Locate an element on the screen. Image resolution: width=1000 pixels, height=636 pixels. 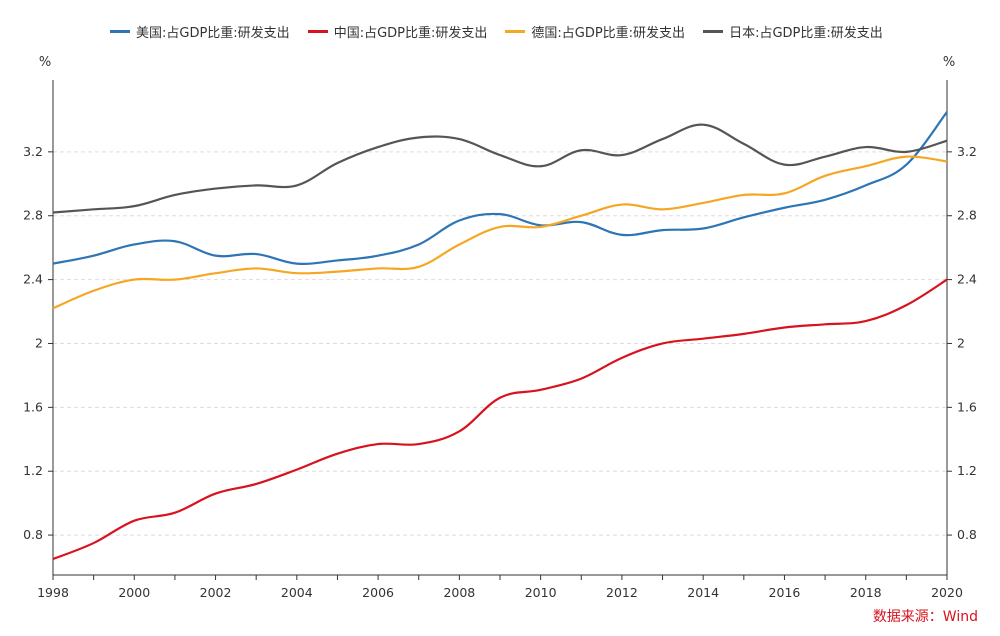
y-tick-label-right: 0.8 is located at coordinates (967, 534).